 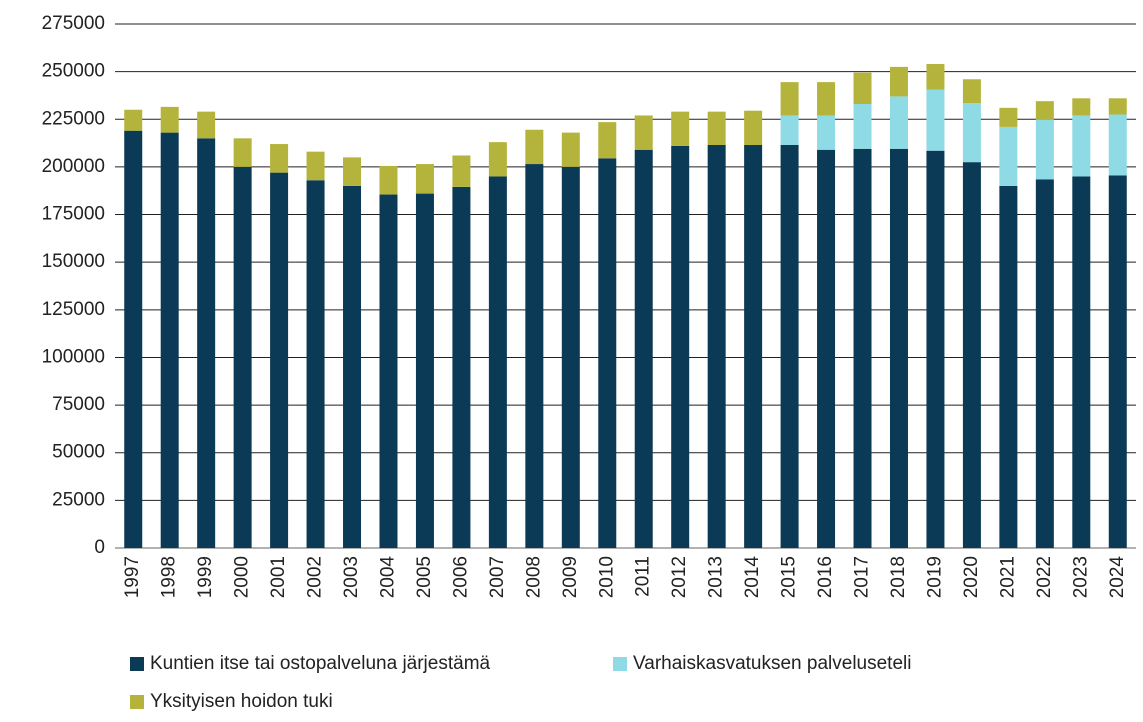 What do you see at coordinates (387, 577) in the screenshot?
I see `x-tick-label: 2004` at bounding box center [387, 577].